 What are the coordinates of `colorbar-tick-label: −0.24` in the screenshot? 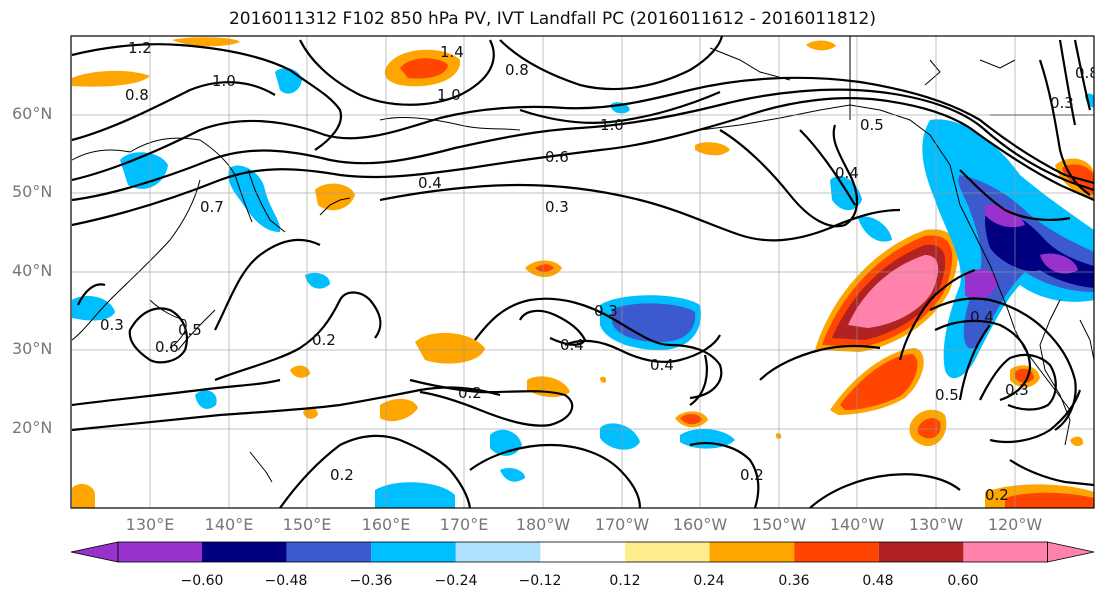 It's located at (456, 581).